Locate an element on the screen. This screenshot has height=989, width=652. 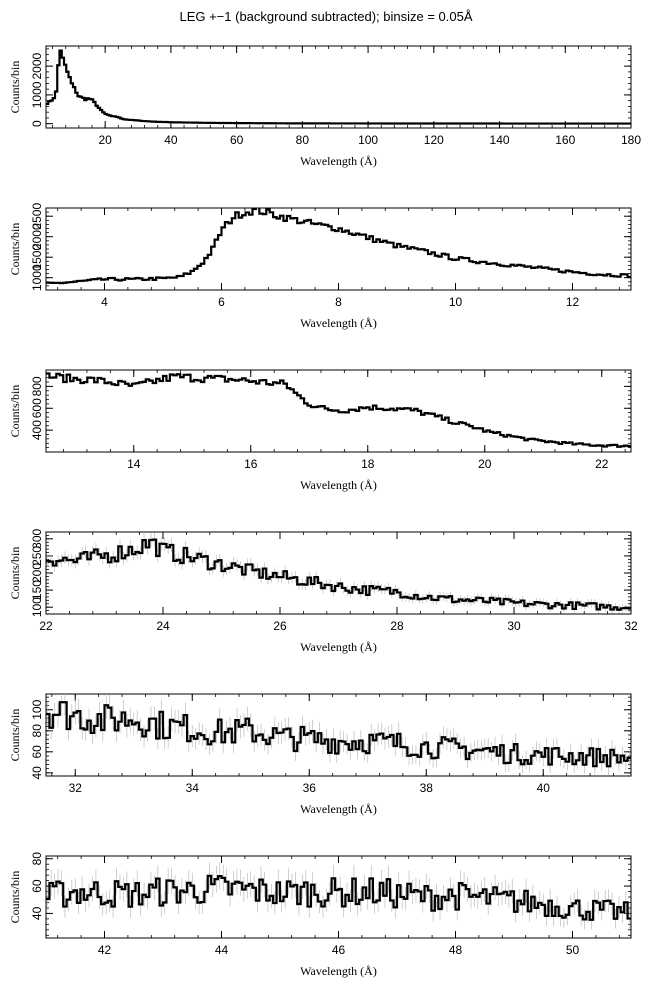
x-tick-label: 42 is located at coordinates (105, 950).